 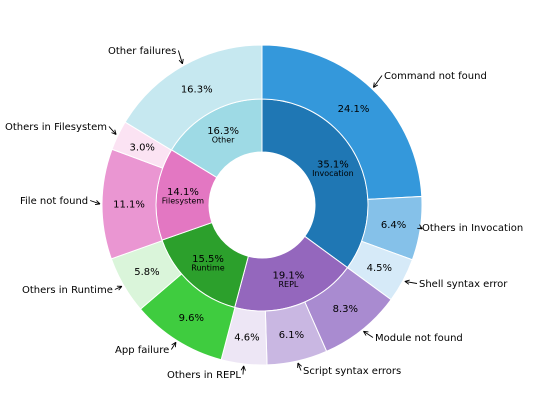 I want to click on callout-arrow-other-failures, so click(x=180, y=57).